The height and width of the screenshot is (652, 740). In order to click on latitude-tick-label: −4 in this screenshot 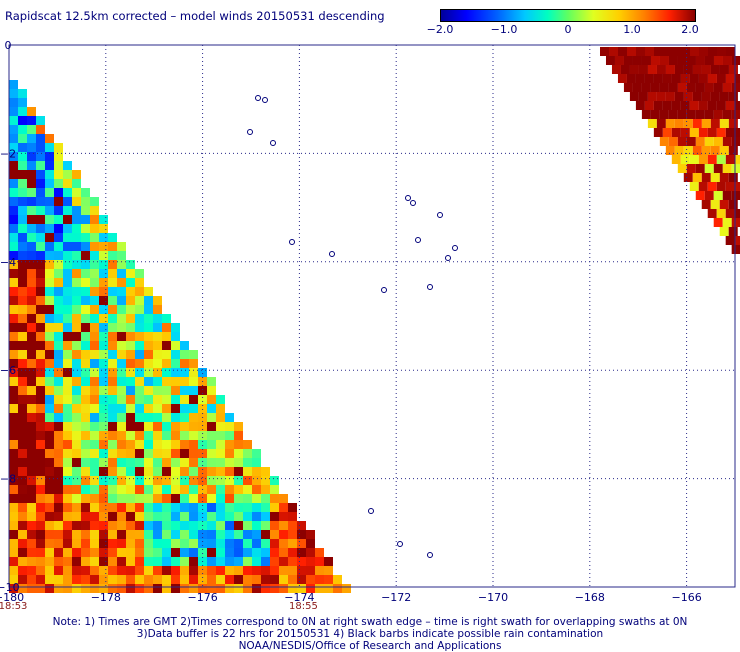, I will do `click(8, 262)`.